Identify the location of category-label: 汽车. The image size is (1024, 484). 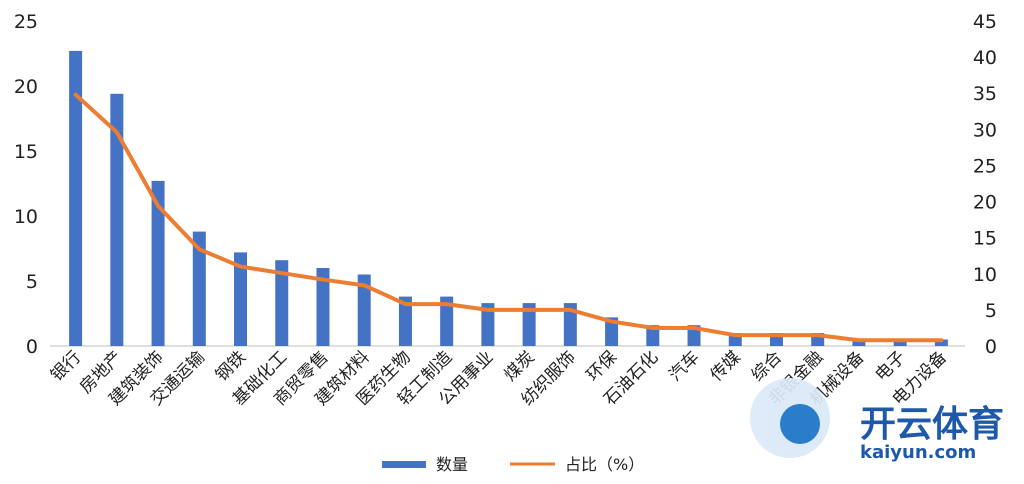
(684, 366).